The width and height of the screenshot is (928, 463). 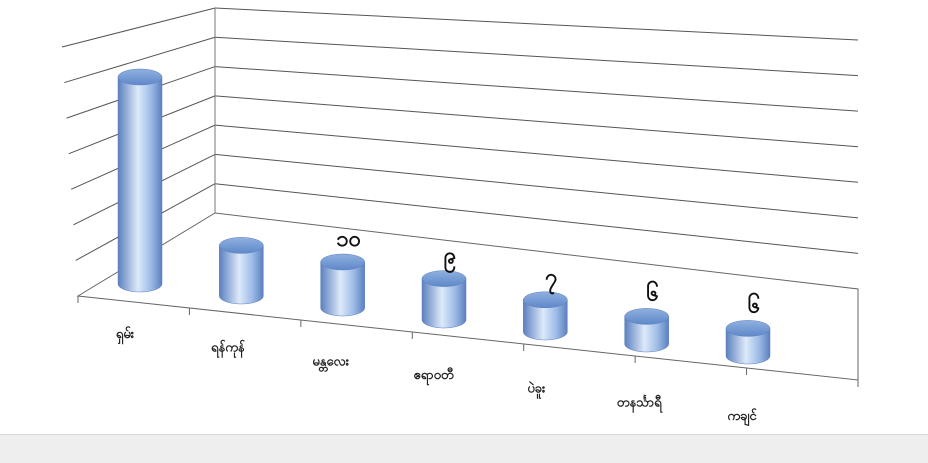 What do you see at coordinates (348, 239) in the screenshot?
I see `data-label: ၁၀` at bounding box center [348, 239].